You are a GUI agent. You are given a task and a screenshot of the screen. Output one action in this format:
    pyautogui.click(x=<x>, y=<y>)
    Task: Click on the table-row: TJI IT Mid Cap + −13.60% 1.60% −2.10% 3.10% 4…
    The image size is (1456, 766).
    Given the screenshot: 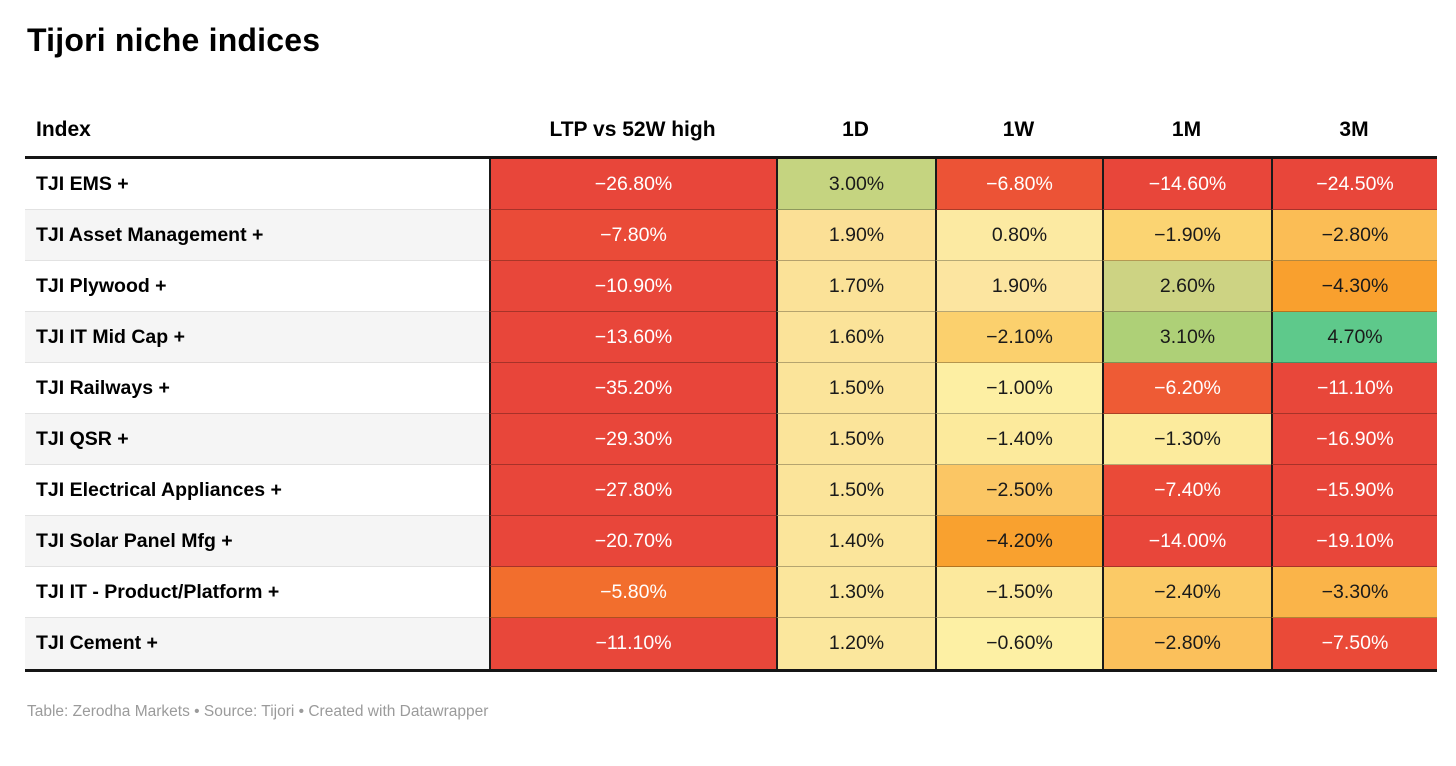 What is the action you would take?
    pyautogui.click(x=731, y=337)
    